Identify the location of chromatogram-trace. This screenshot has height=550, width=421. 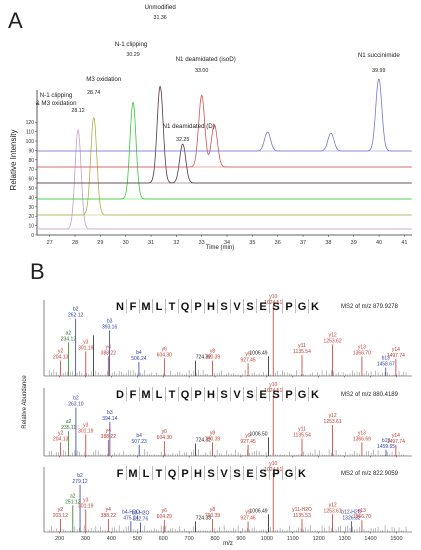
(224, 131).